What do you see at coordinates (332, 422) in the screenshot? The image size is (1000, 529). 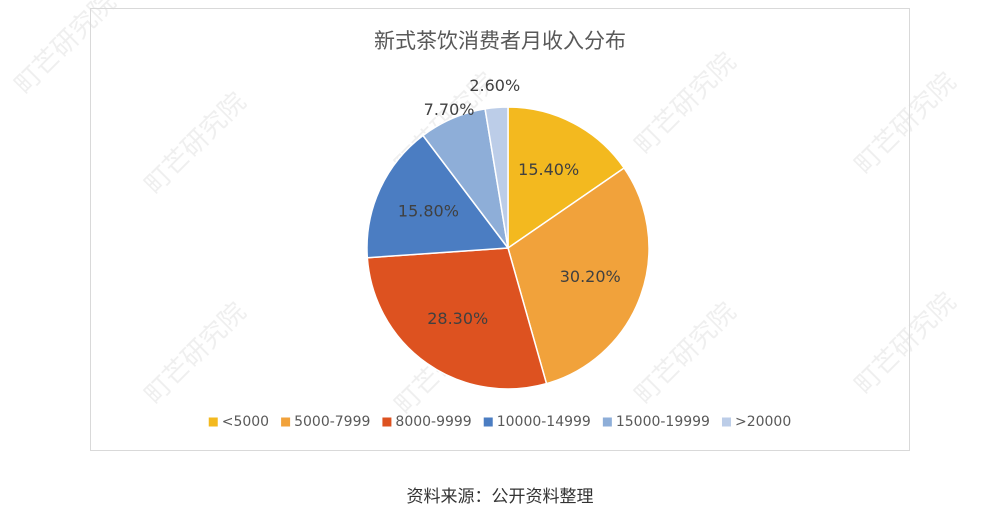 I see `legend-label: 5000-7999` at bounding box center [332, 422].